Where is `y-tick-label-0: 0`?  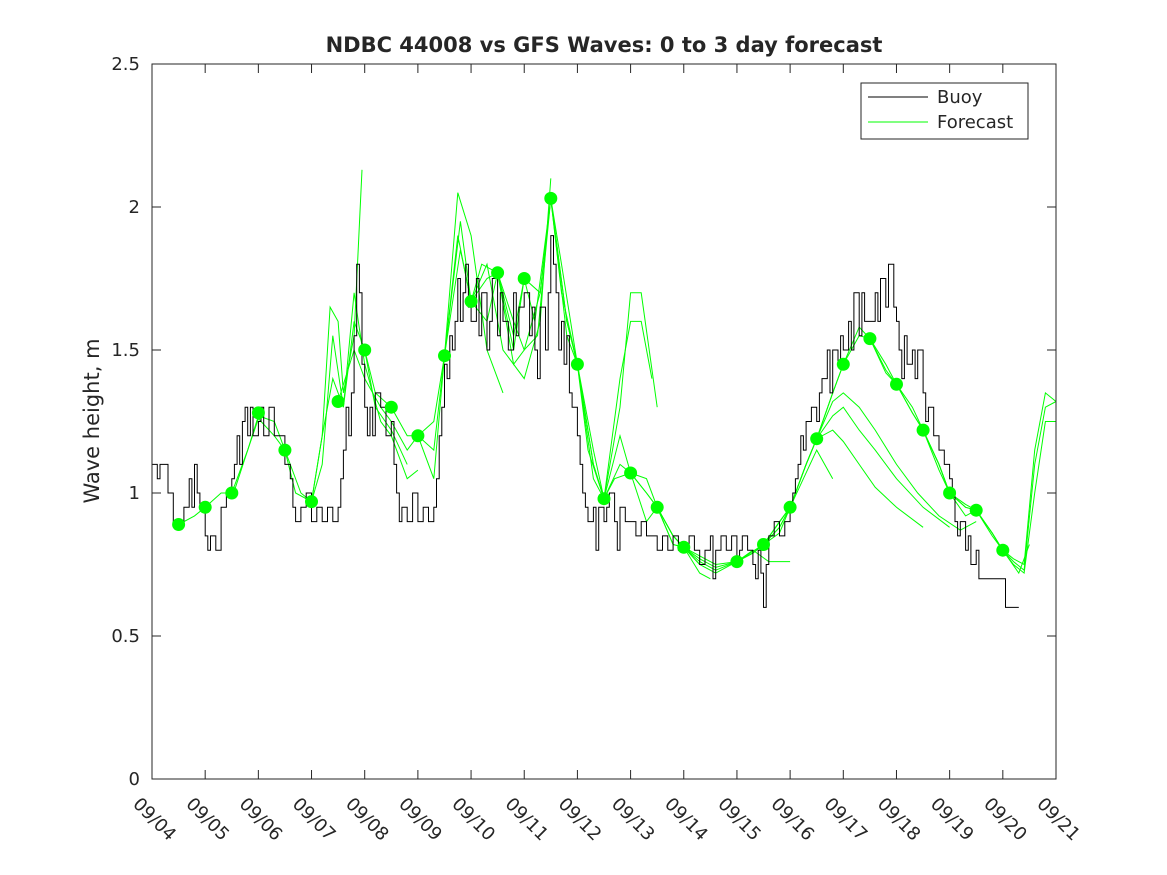 y-tick-label-0: 0 is located at coordinates (134, 779).